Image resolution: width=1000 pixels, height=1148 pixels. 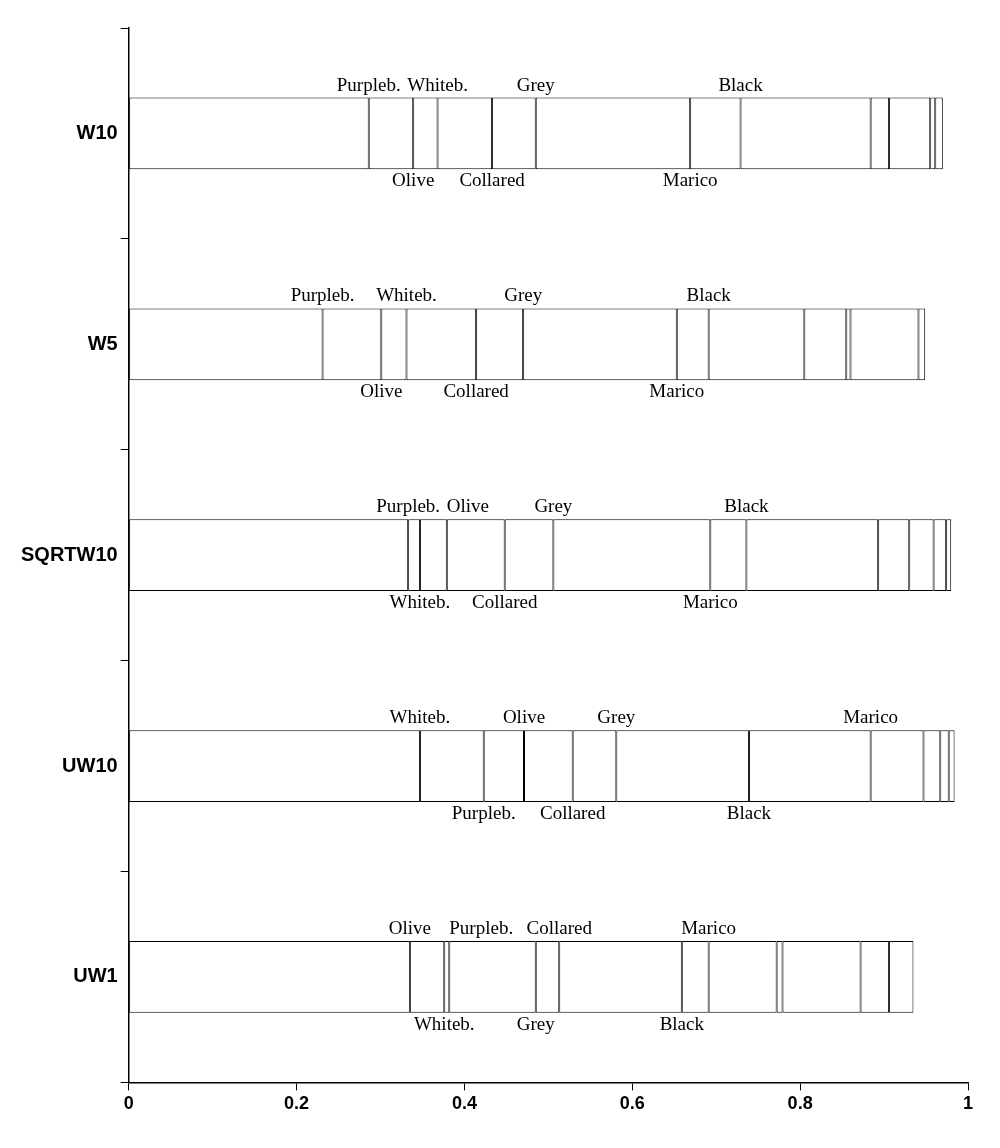 What do you see at coordinates (968, 1103) in the screenshot?
I see `x-tick-label: 1` at bounding box center [968, 1103].